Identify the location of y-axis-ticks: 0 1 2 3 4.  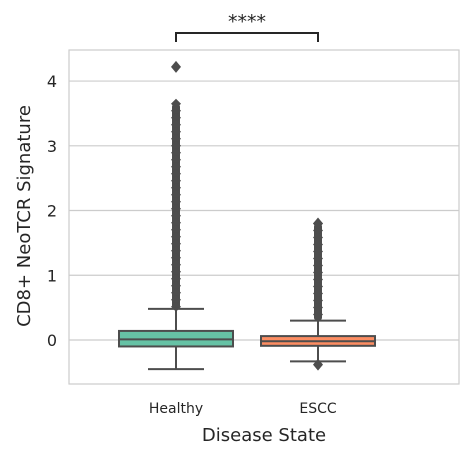
(52, 211).